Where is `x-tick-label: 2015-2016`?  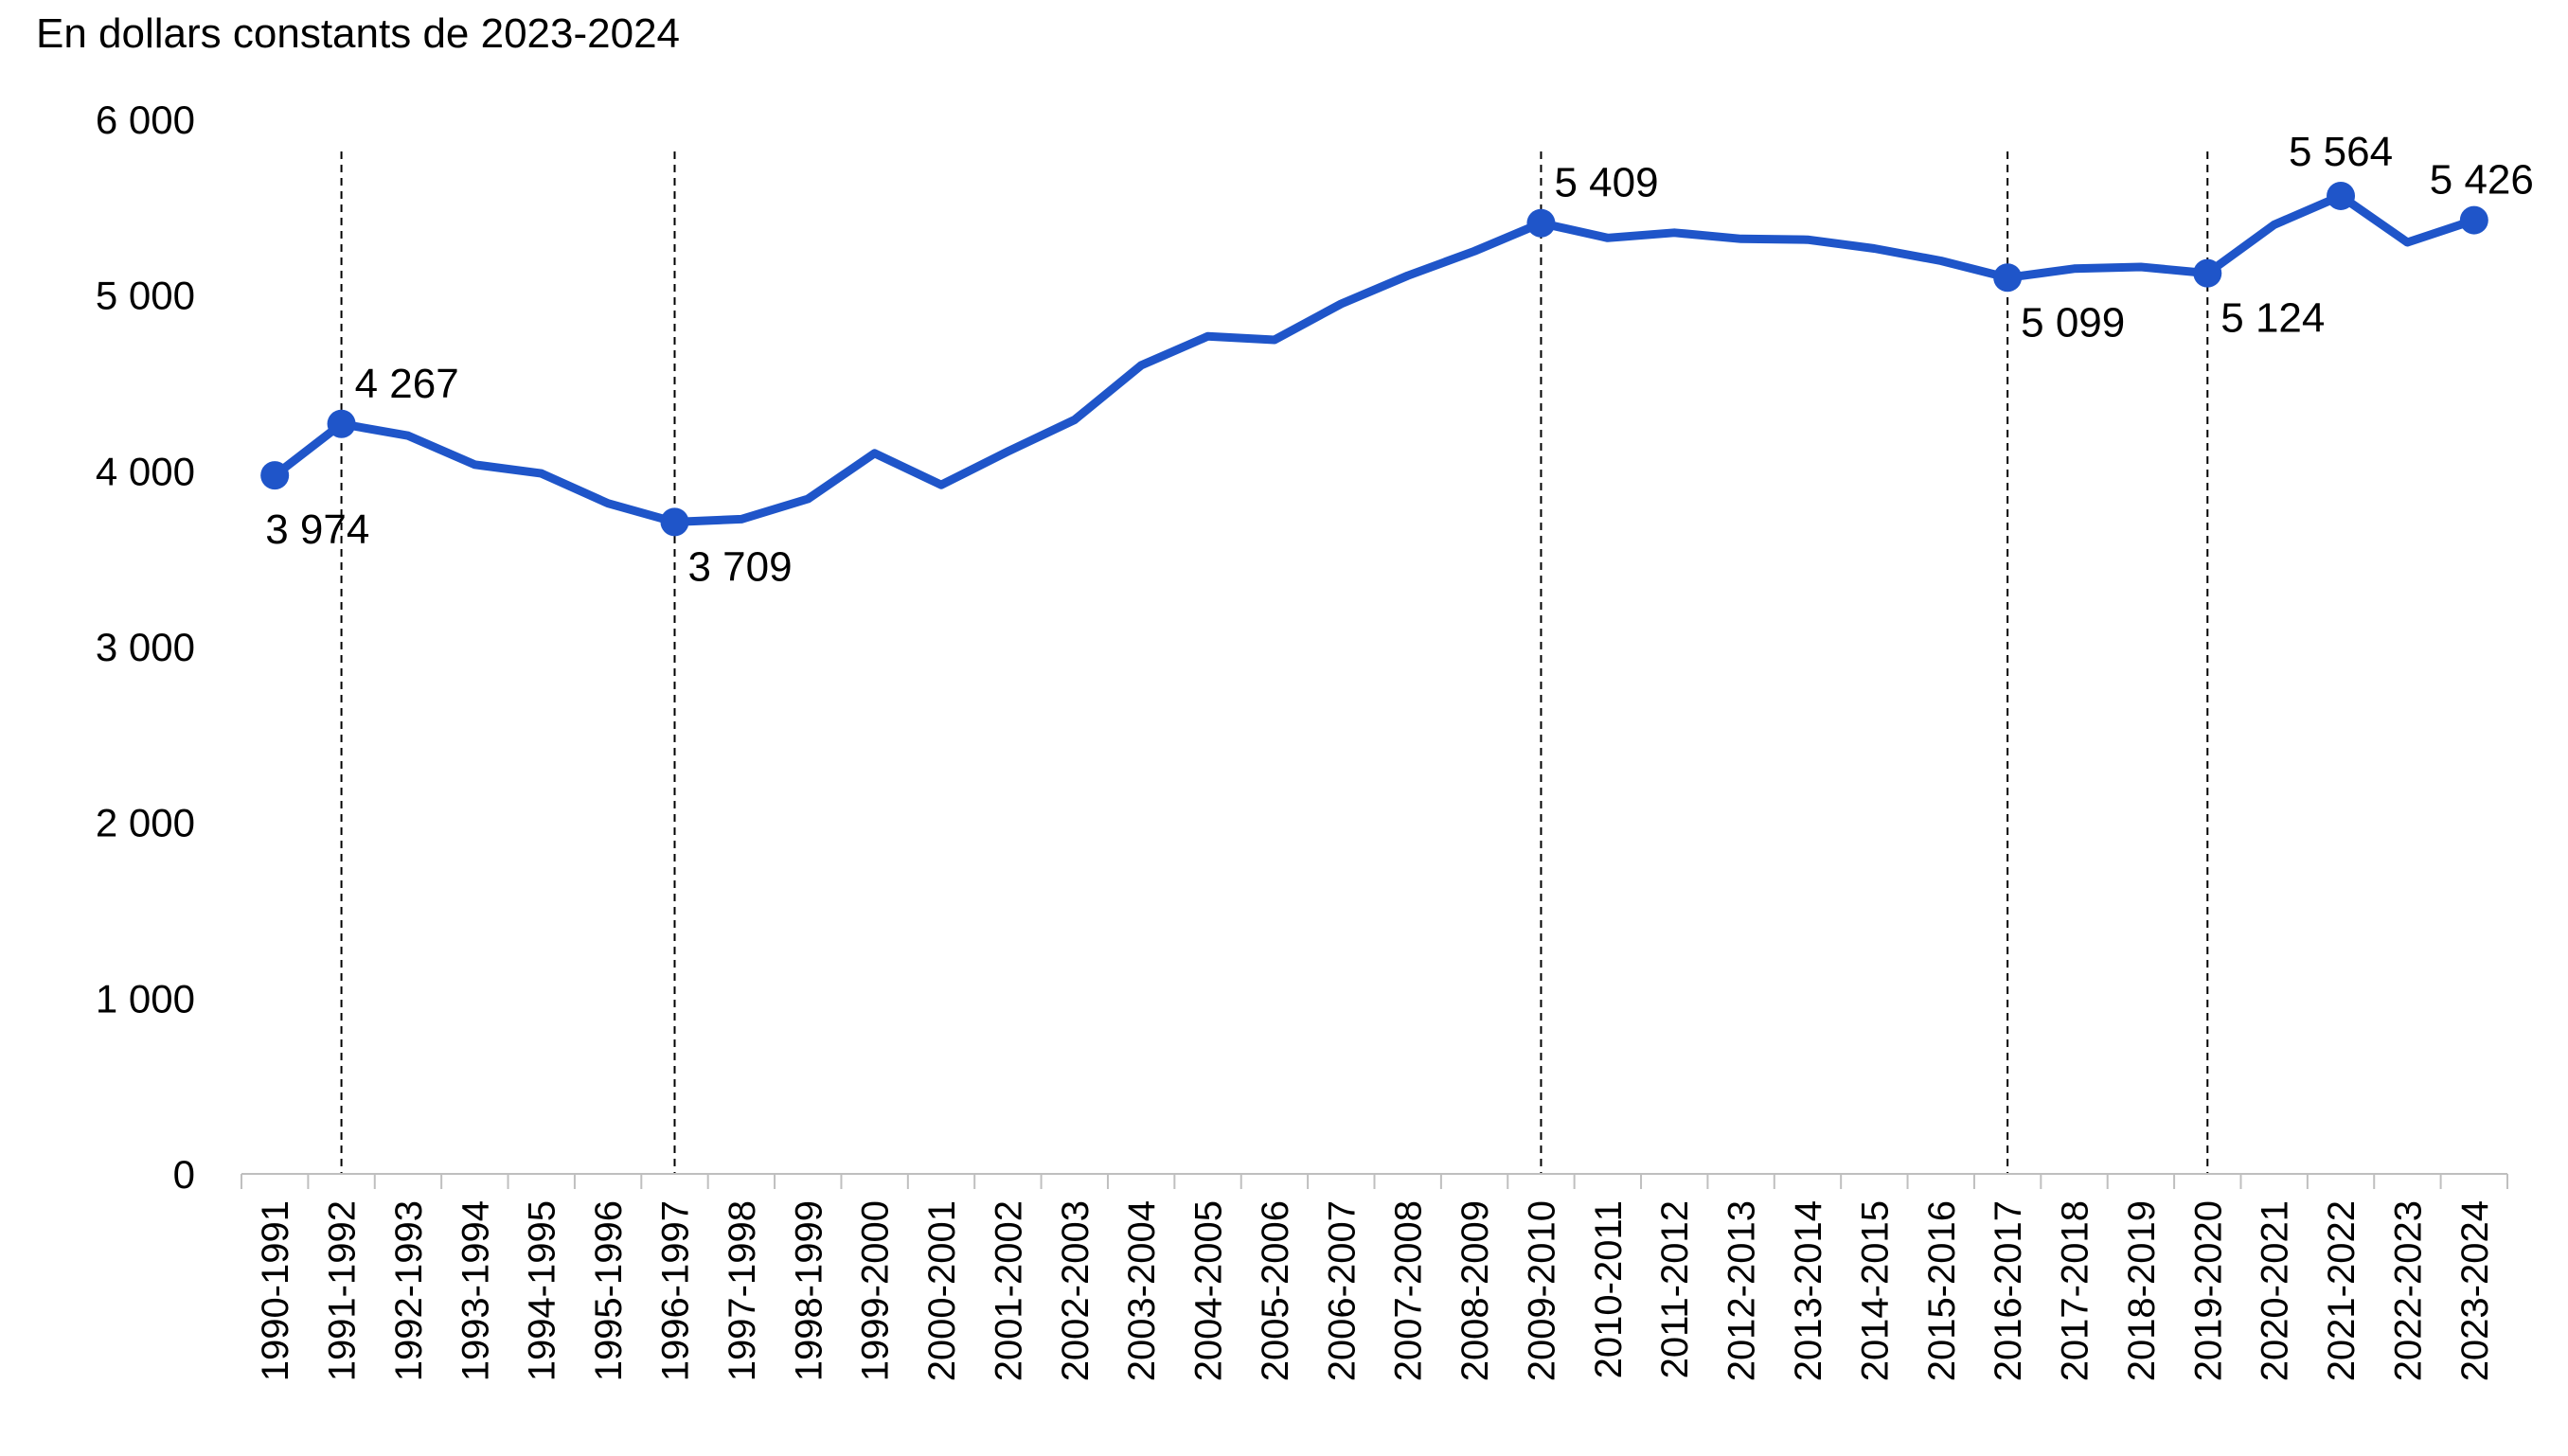
x-tick-label: 2015-2016 is located at coordinates (1942, 1291).